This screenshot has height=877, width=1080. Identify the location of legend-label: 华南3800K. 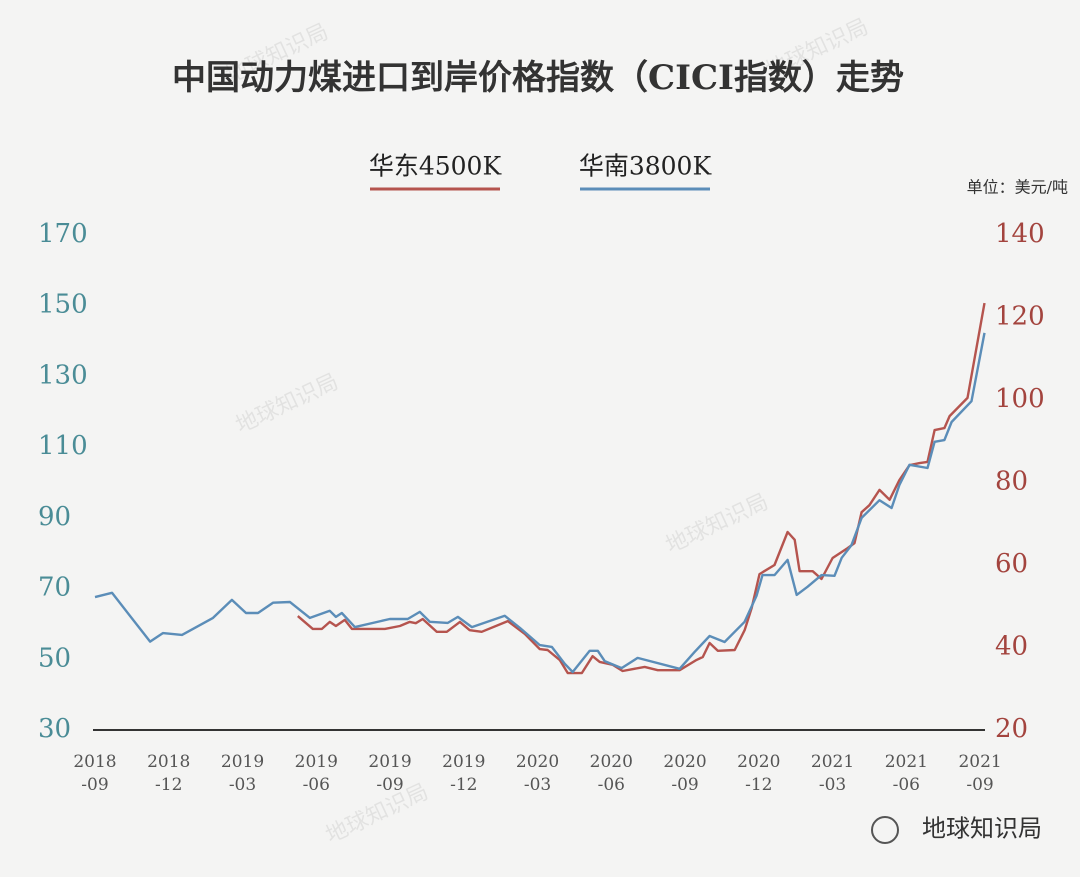
(646, 166).